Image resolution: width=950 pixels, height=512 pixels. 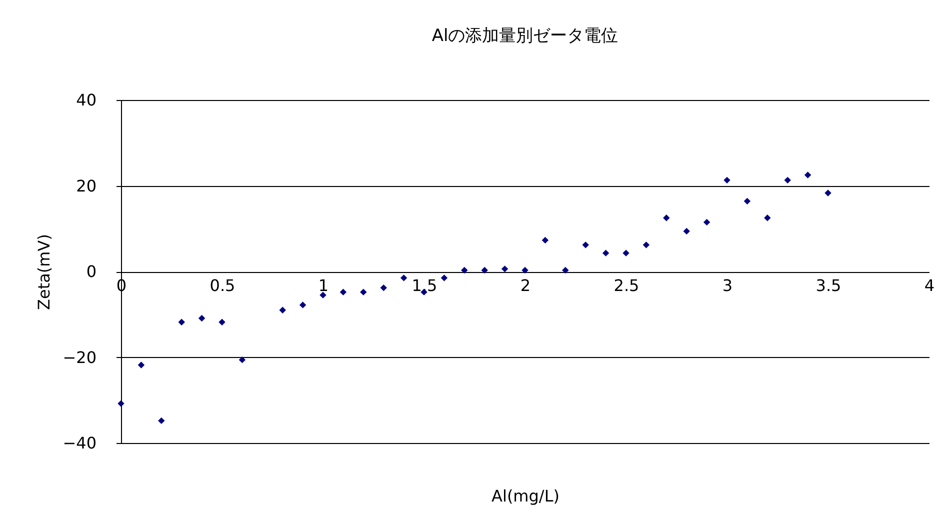 What do you see at coordinates (727, 285) in the screenshot?
I see `x-tick-label: 3` at bounding box center [727, 285].